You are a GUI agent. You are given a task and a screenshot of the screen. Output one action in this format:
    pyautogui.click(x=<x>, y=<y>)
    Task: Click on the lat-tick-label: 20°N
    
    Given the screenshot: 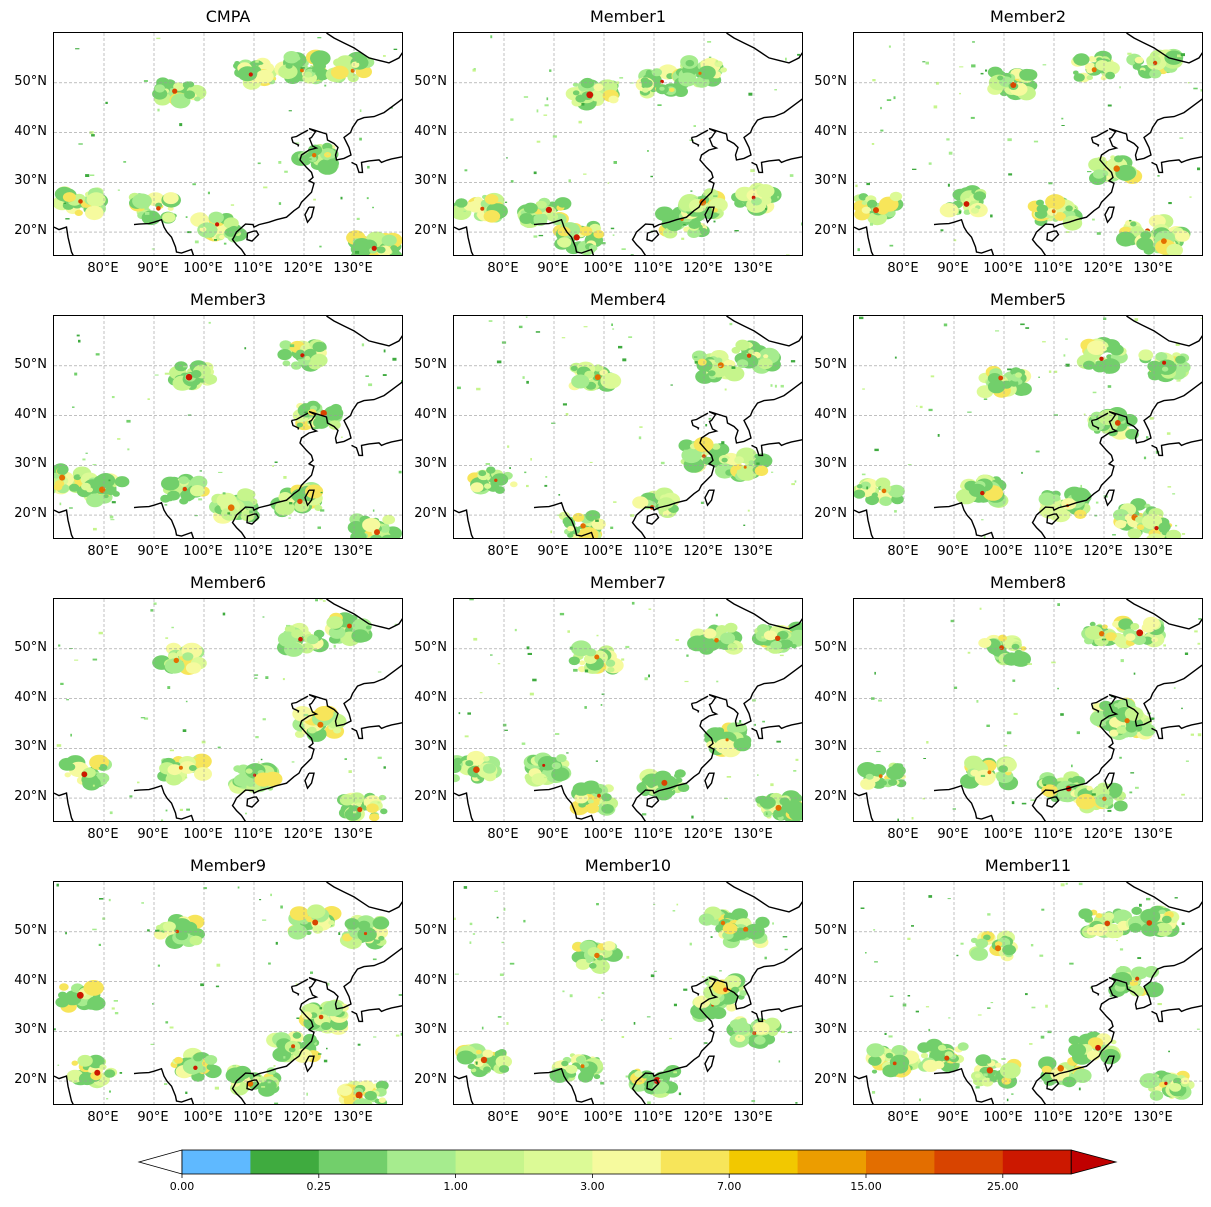 What is the action you would take?
    pyautogui.click(x=430, y=797)
    